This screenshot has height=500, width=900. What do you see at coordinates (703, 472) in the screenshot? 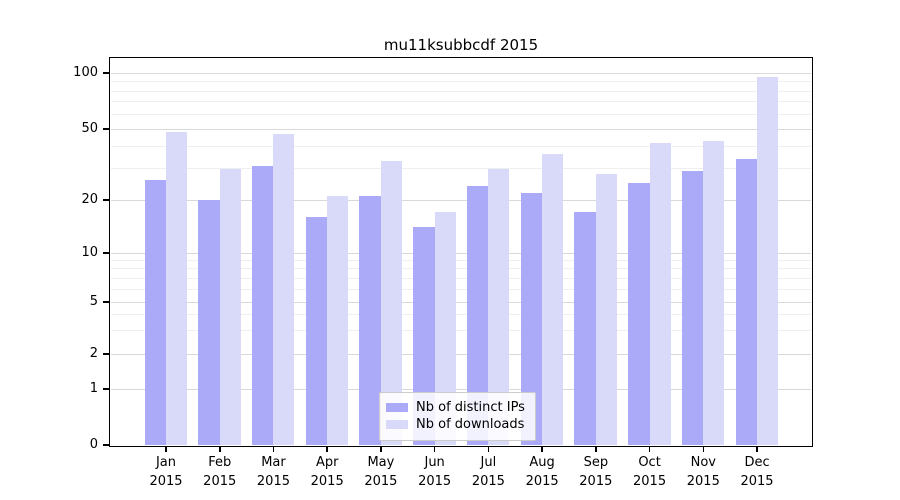
I see `x-axis-tick-label: Nov 2015` at bounding box center [703, 472].